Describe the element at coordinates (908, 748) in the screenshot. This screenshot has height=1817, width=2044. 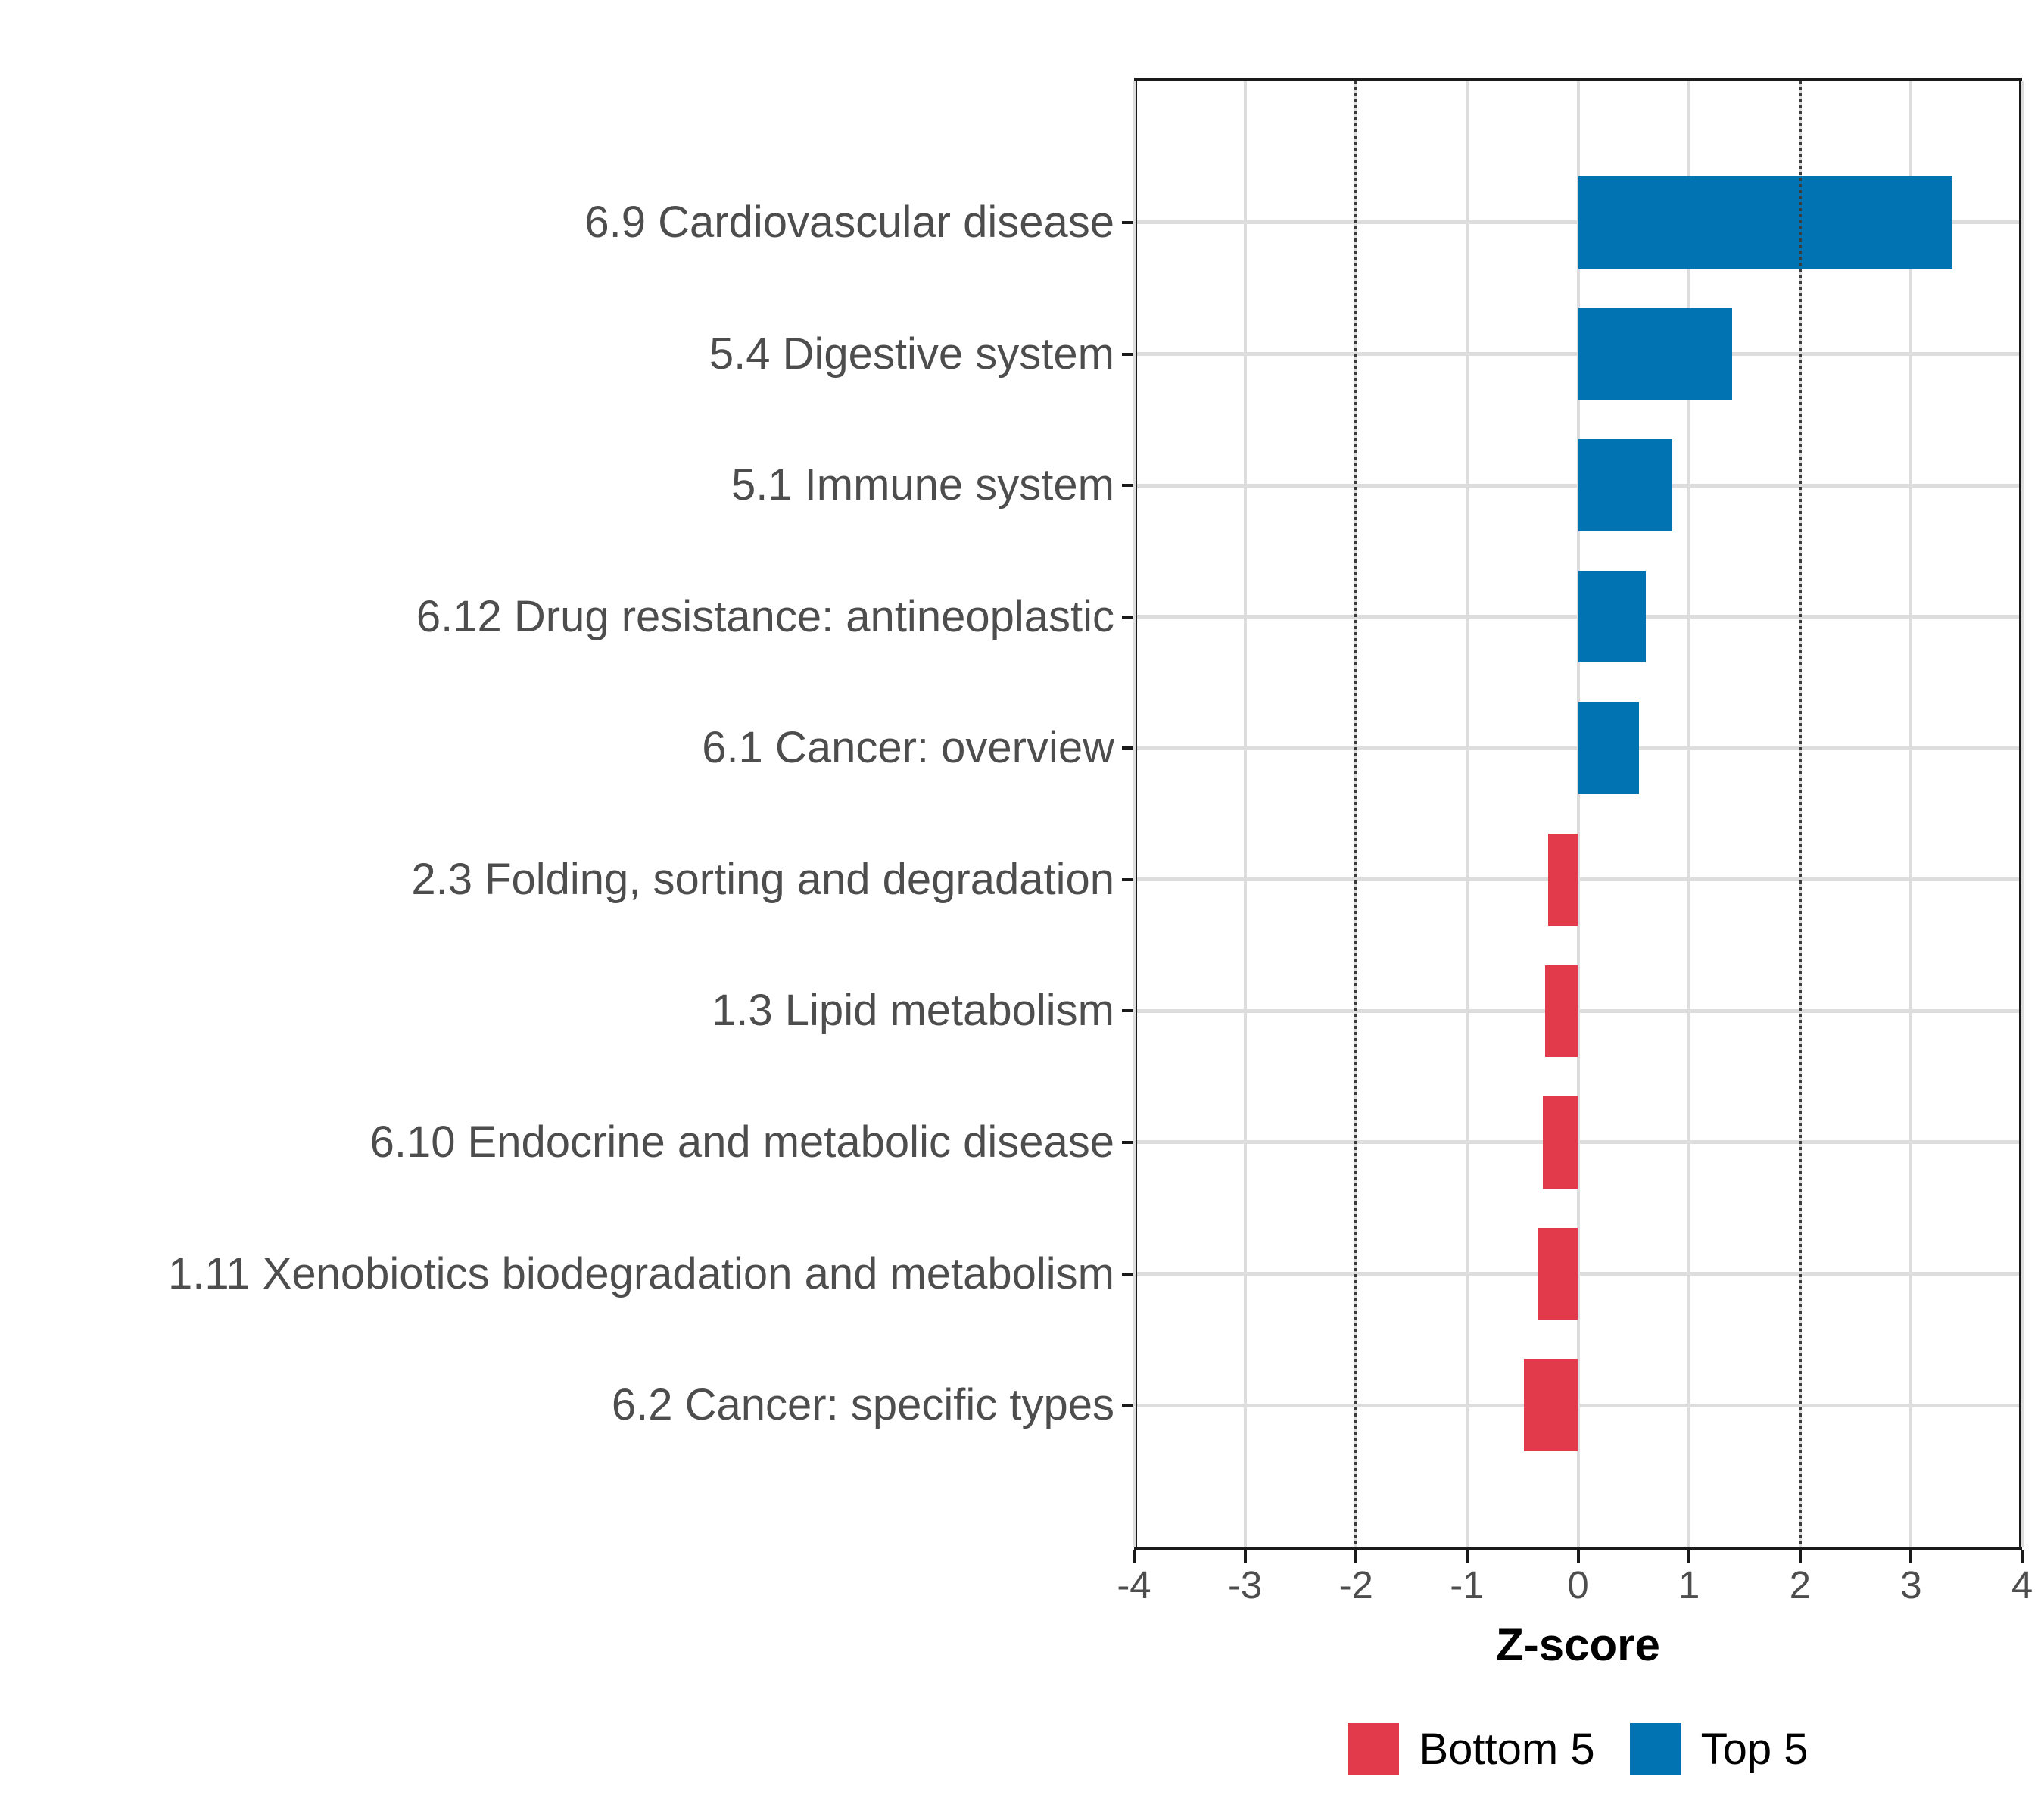
I see `y-axis-label: 6.1 Cancer: overview` at that location.